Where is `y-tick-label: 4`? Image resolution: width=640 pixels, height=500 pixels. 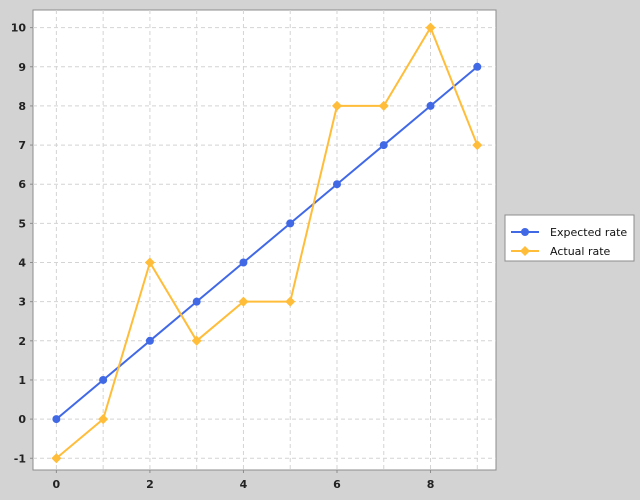
y-tick-label: 4 is located at coordinates (22, 263).